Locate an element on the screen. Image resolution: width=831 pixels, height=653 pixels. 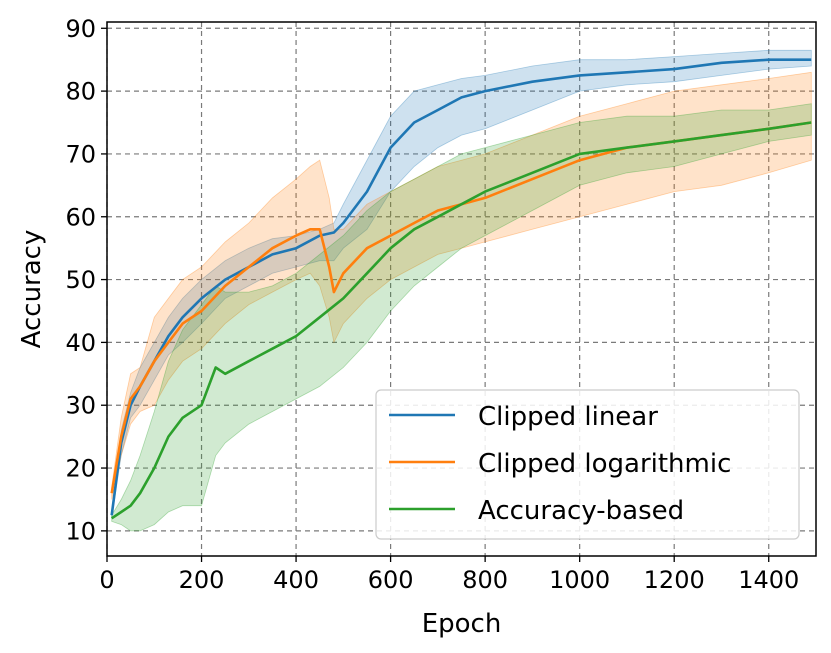
x-tick-label: 600 is located at coordinates (391, 580).